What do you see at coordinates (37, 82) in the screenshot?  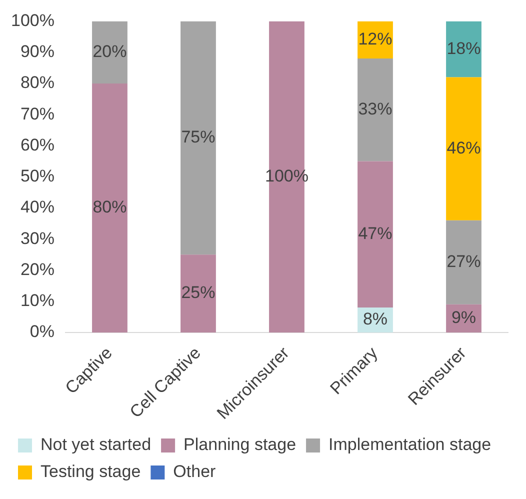 I see `y-tick-label: 80%` at bounding box center [37, 82].